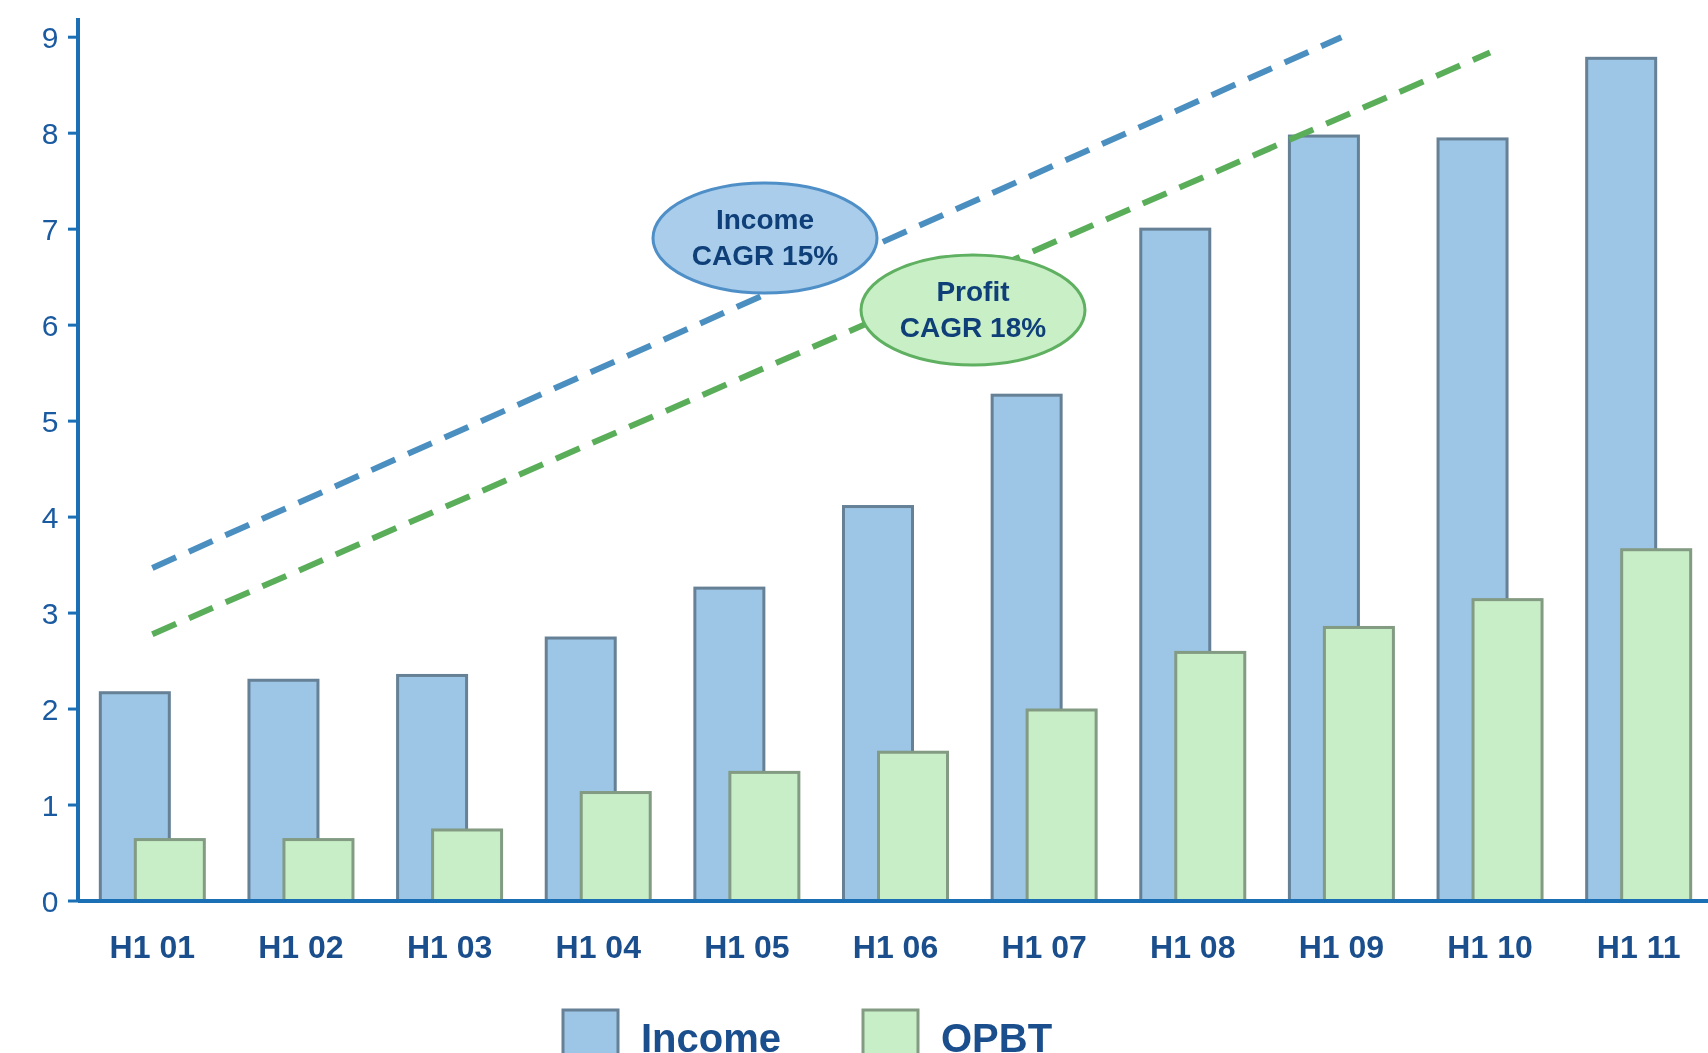  Describe the element at coordinates (50, 325) in the screenshot. I see `y-tick-label: 6` at that location.